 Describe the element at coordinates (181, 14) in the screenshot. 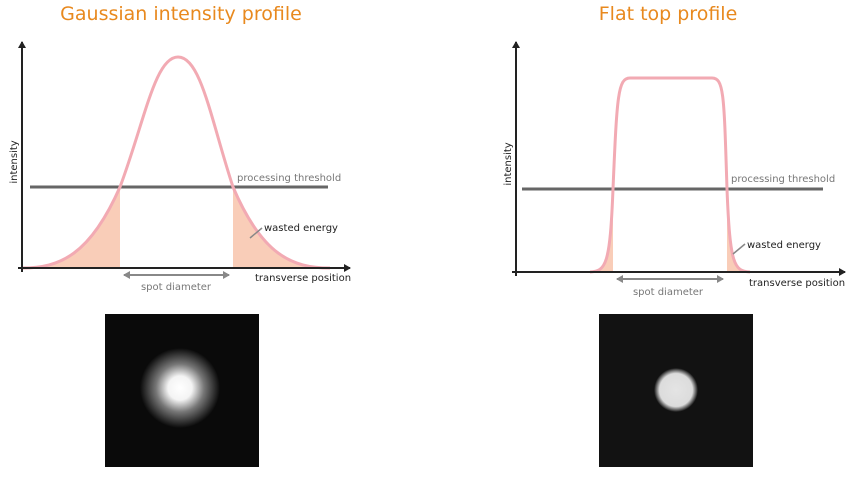

I see `panel-title: Gaussian intensity profile` at that location.